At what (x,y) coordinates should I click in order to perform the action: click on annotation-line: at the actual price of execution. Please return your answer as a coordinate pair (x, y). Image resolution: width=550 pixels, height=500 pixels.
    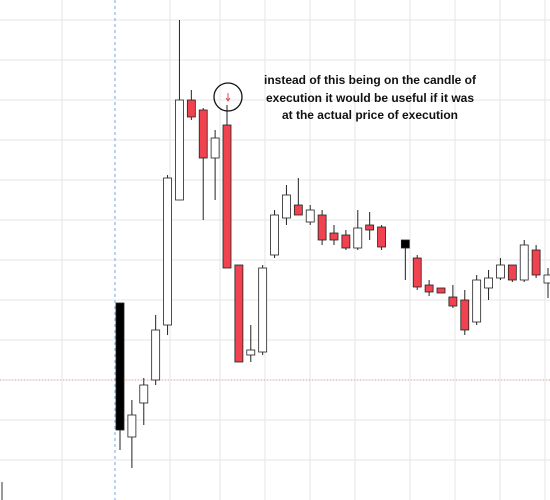
    Looking at the image, I should click on (370, 115).